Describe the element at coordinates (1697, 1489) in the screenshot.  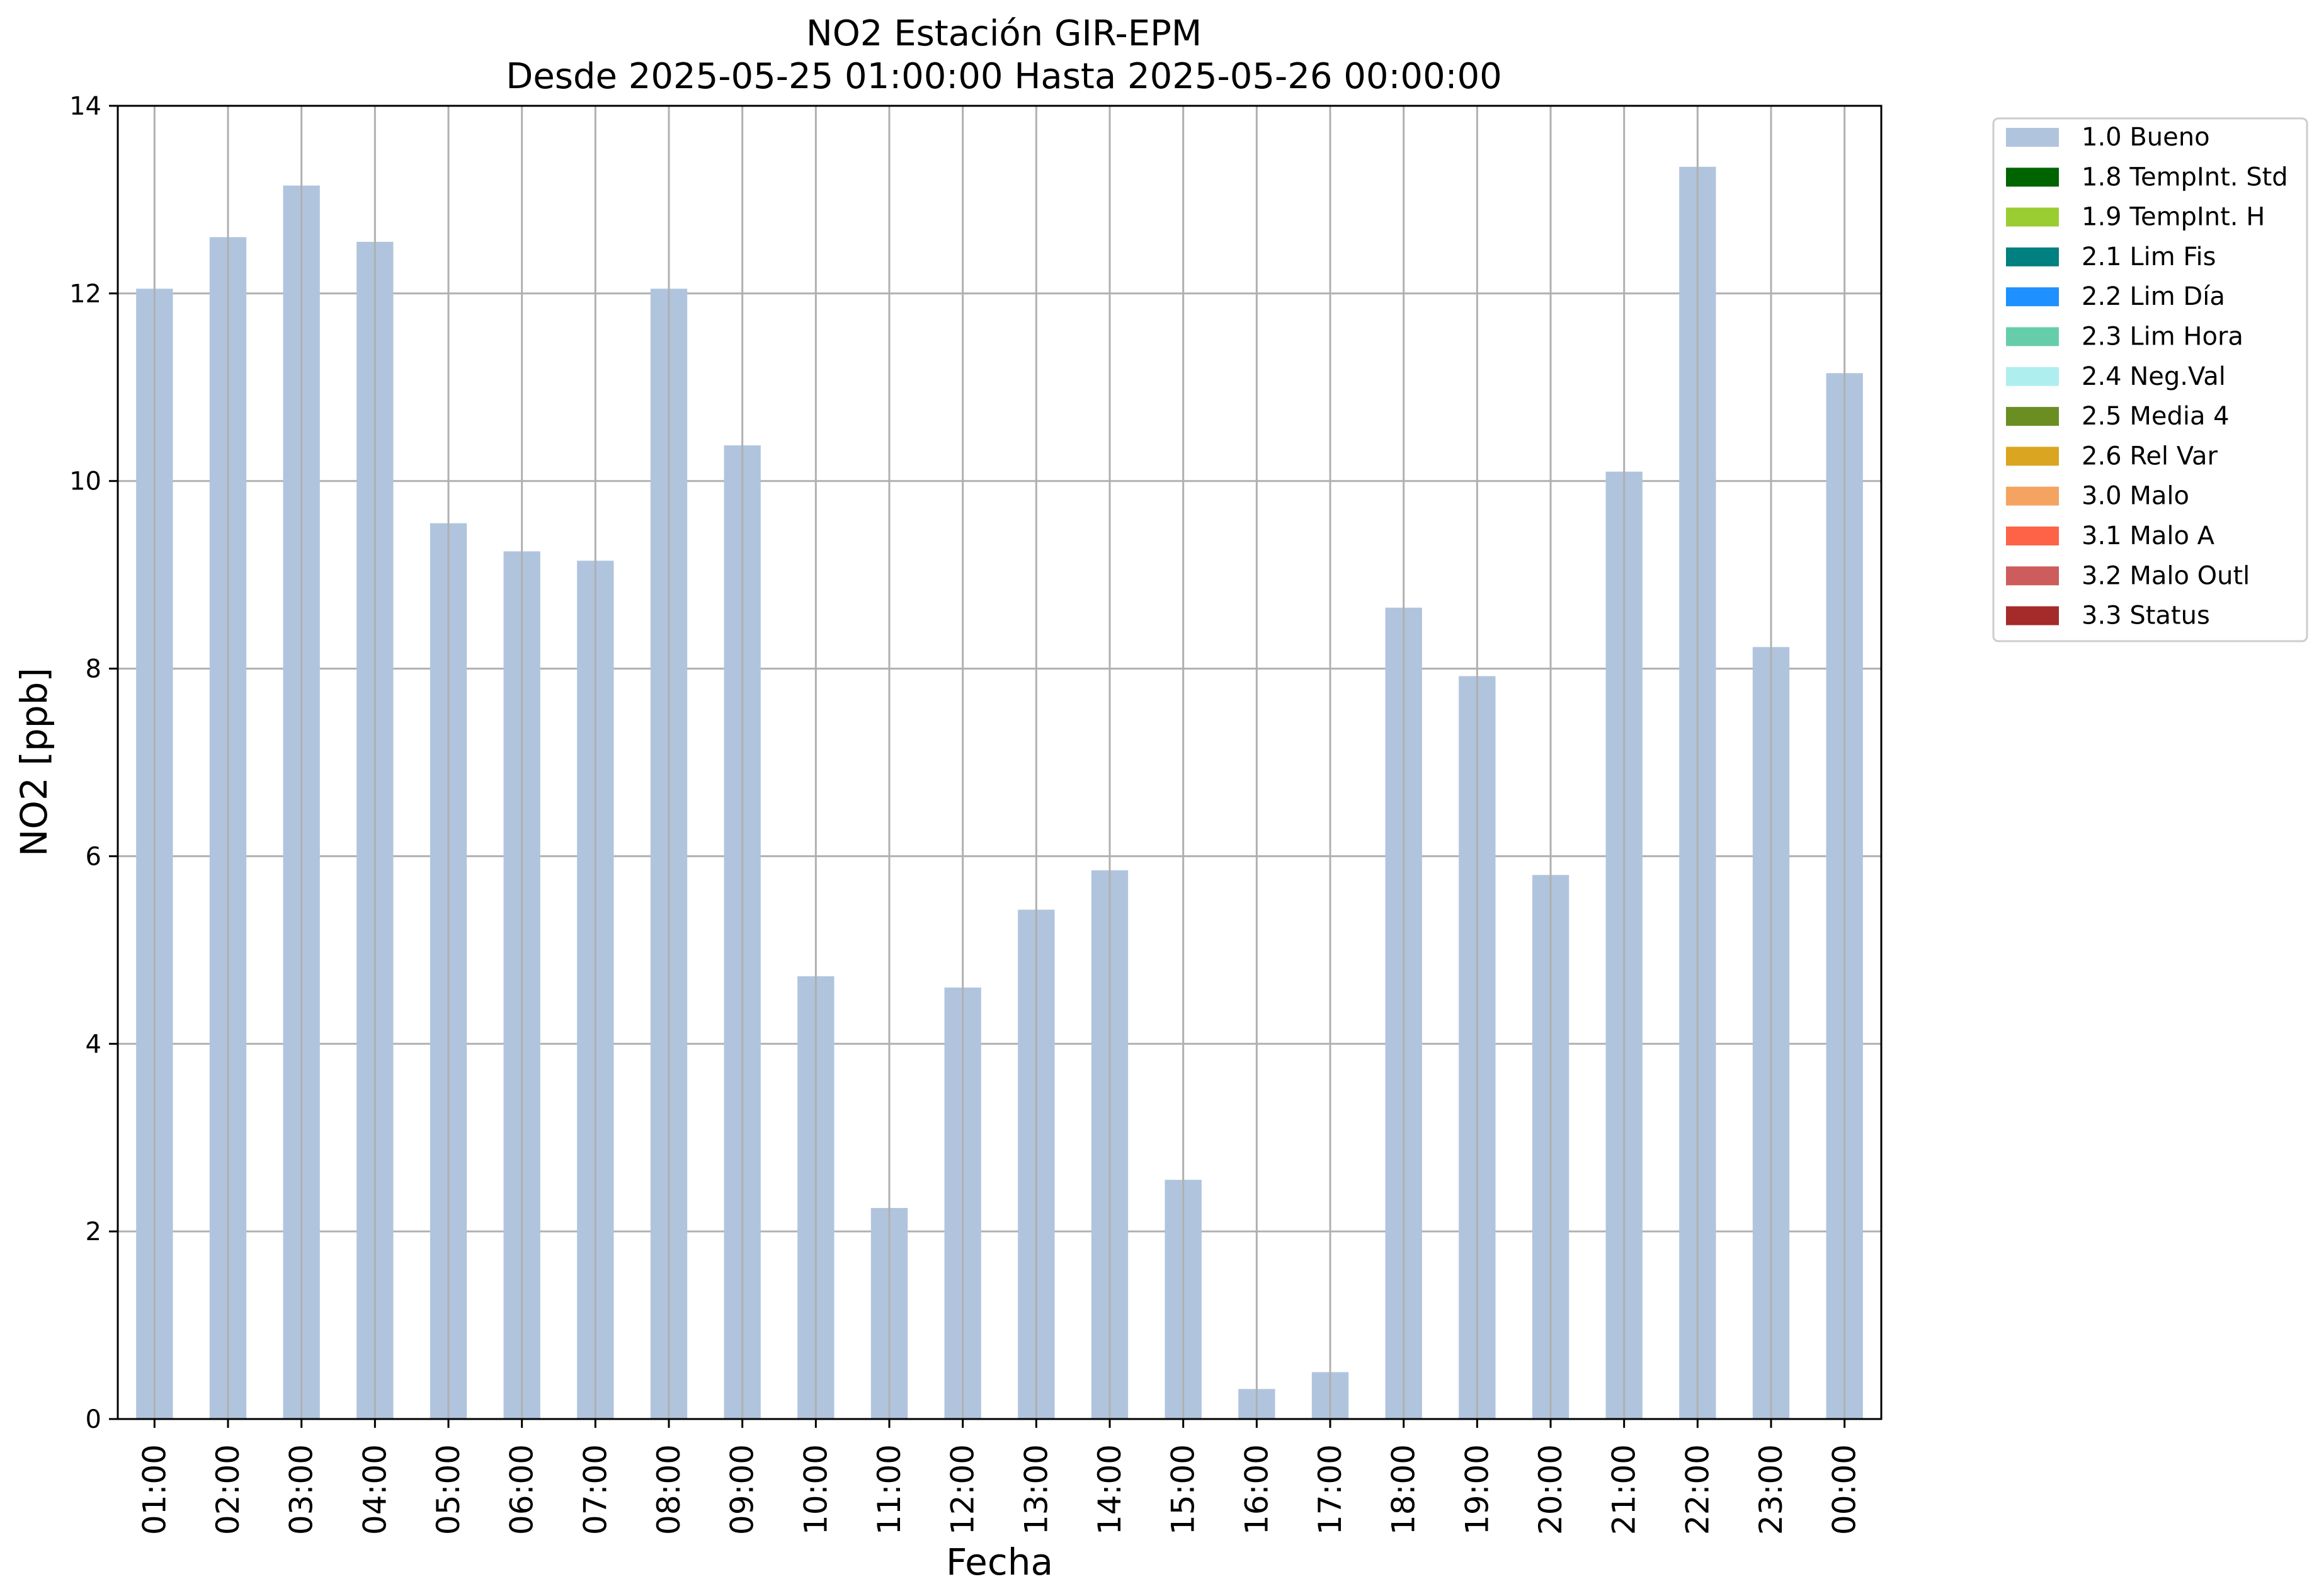
I see `x-tick-label: 22:00` at that location.